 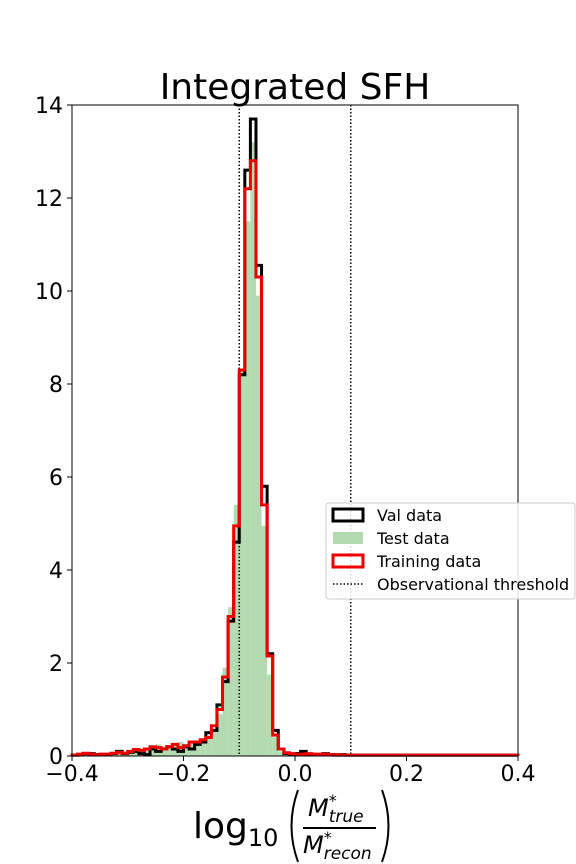 I want to click on xlabel-numerator: M, so click(x=318, y=808).